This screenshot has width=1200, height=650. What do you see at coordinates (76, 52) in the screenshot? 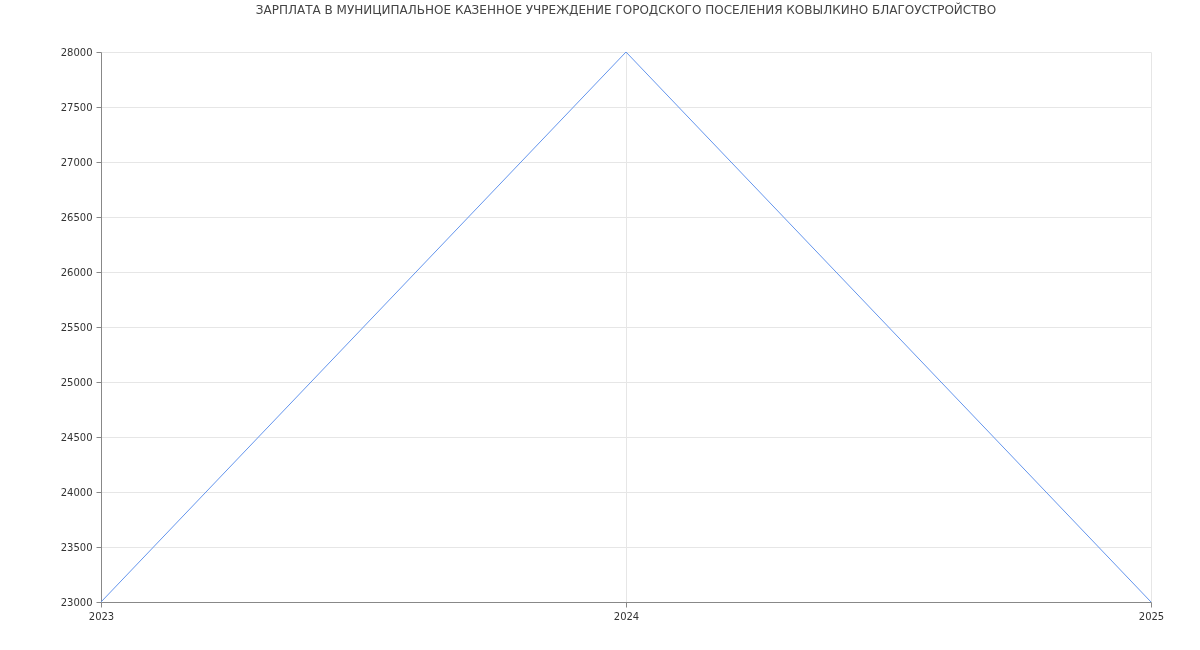
I see `y-tick-label: 28000` at bounding box center [76, 52].